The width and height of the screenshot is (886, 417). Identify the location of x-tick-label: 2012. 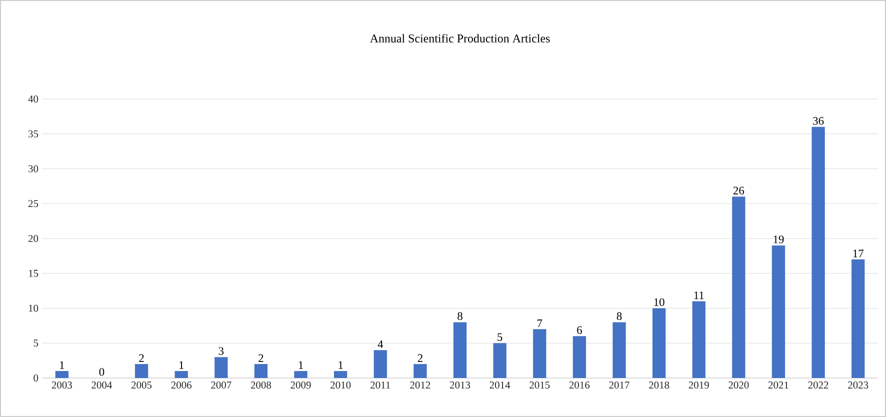
(420, 385).